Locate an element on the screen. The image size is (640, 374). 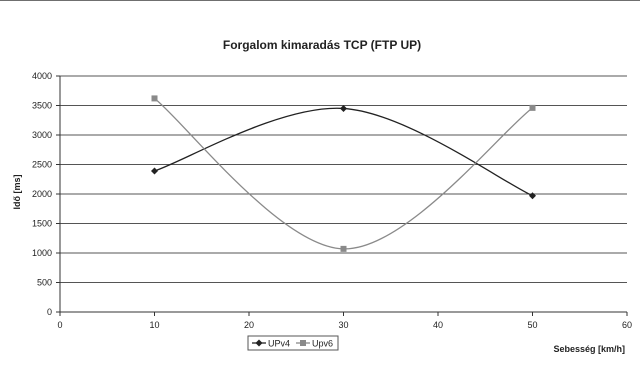
x-tick-label: 30 is located at coordinates (343, 325).